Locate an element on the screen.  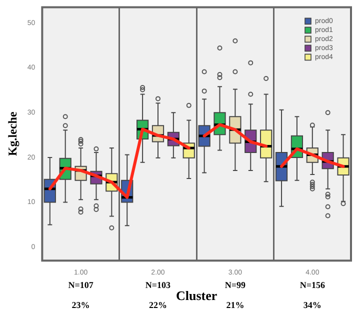
text: N=103 is located at coordinates (158, 285).